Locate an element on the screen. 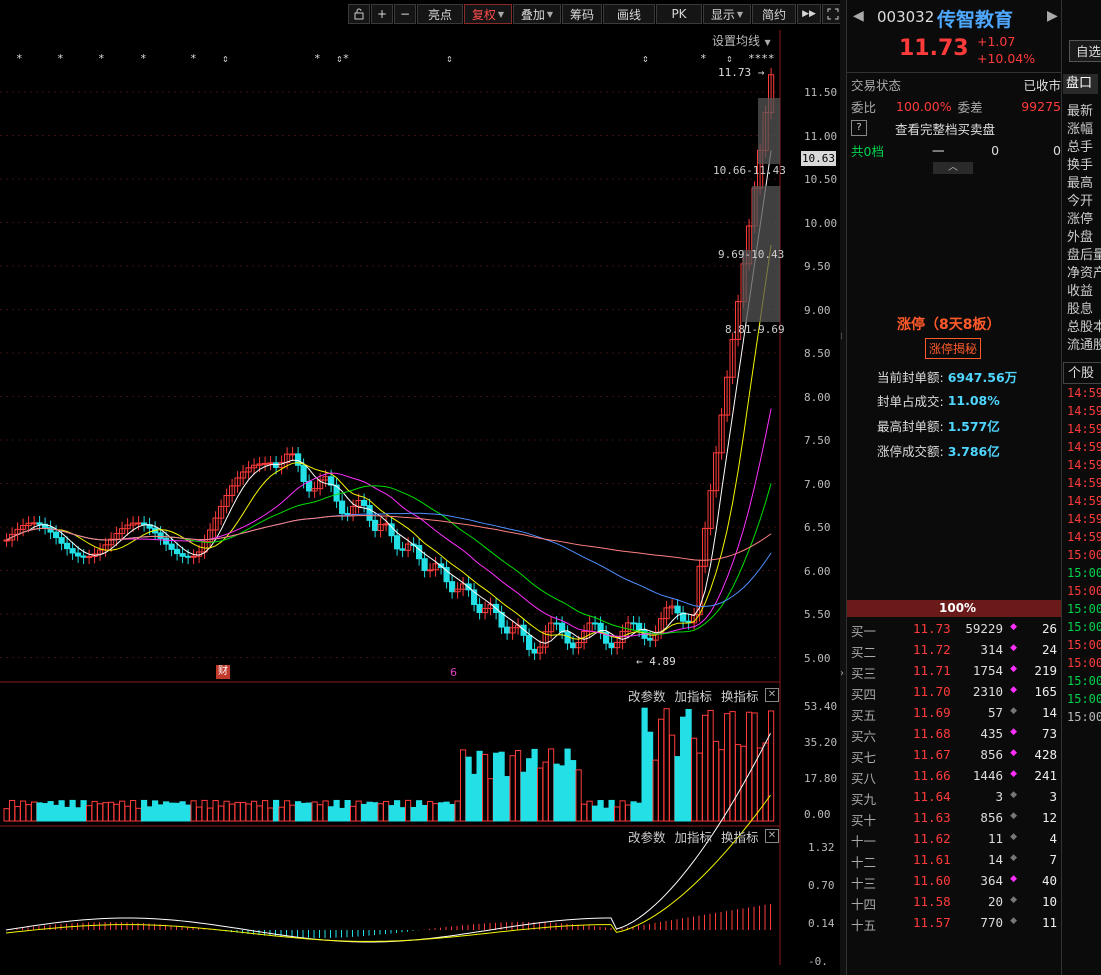 This screenshot has width=1101, height=975. bid-row: 买五 11.69 57 ◆ 14 is located at coordinates (954, 713).